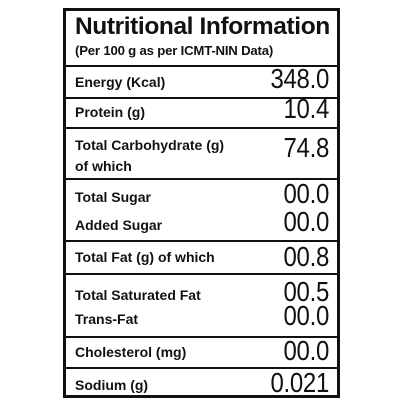  I want to click on row-carbohydrate: Total Carbohydrate (g) of which 74.8, so click(201, 152).